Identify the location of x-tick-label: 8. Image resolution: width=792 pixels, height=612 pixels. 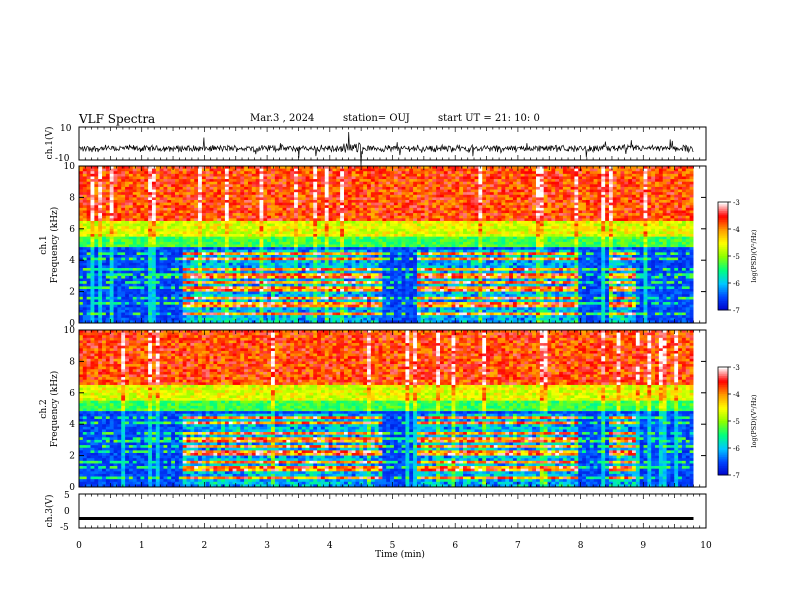
(581, 546).